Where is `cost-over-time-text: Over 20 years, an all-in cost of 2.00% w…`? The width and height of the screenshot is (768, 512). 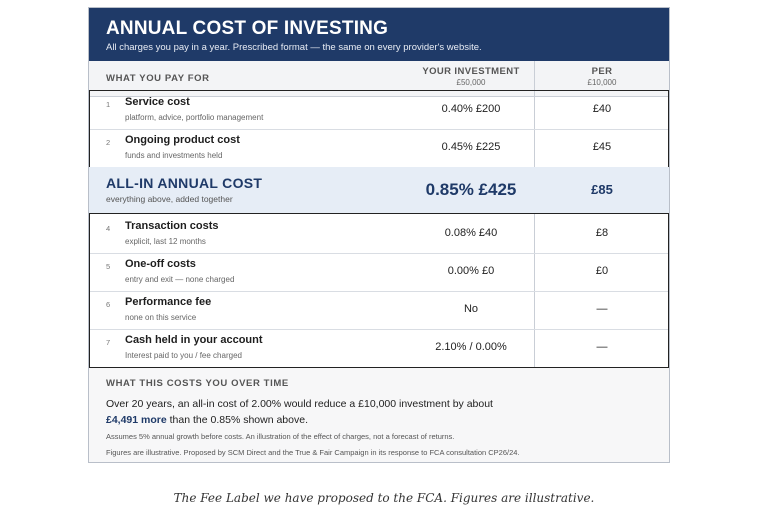 cost-over-time-text: Over 20 years, an all-in cost of 2.00% w… is located at coordinates (316, 412).